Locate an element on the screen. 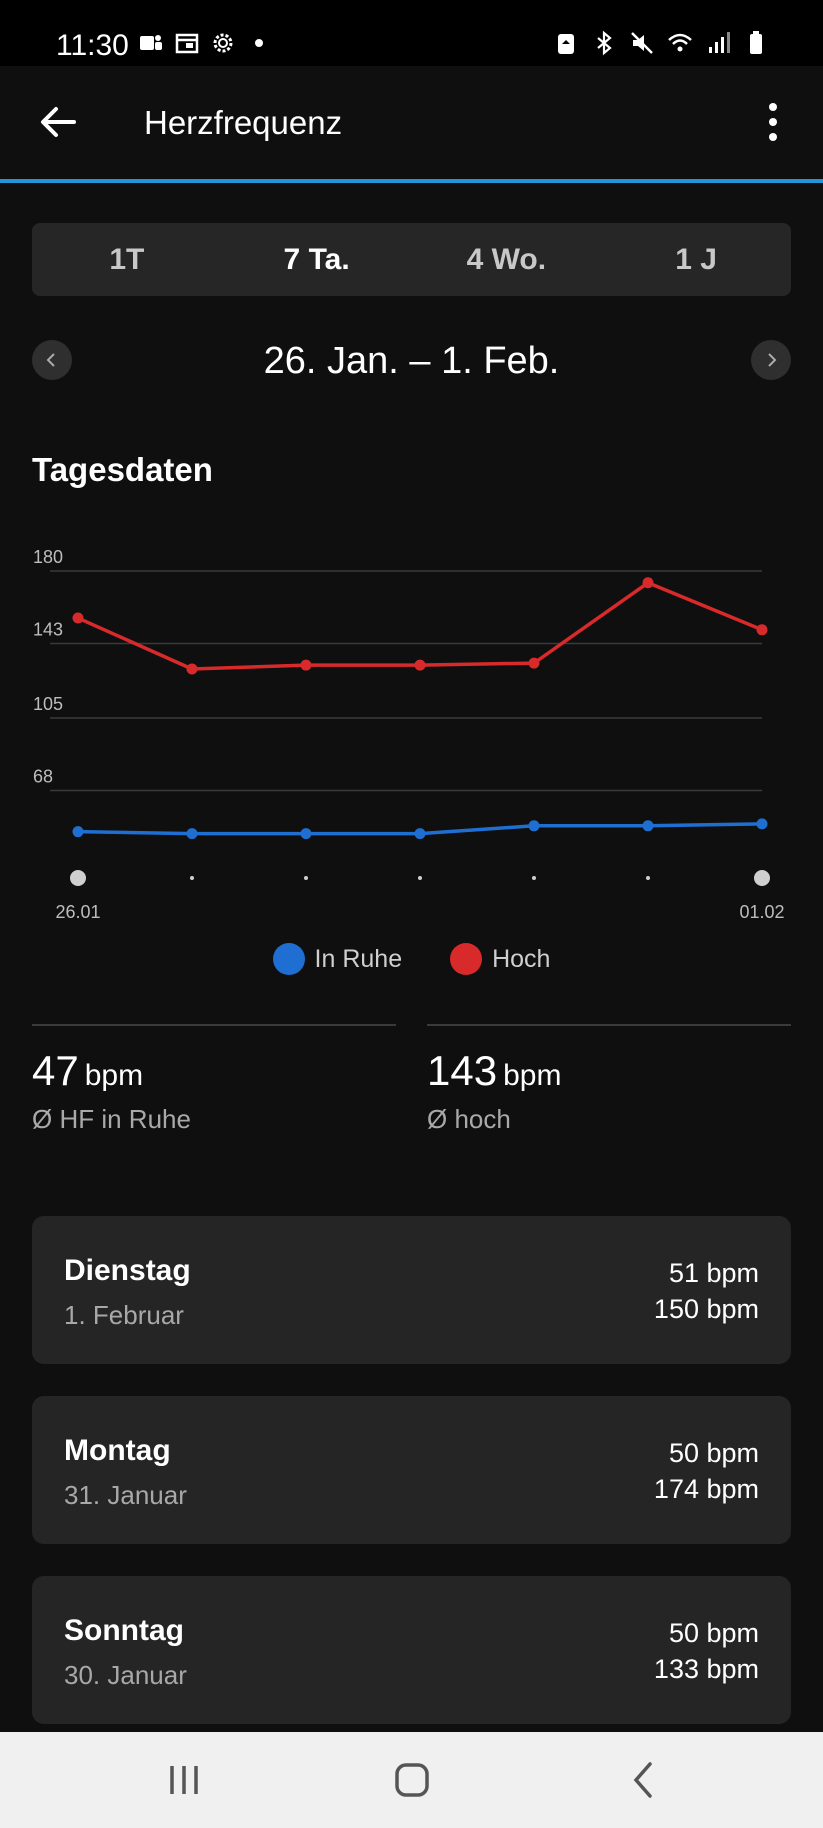  y-tick-label: 180 is located at coordinates (48, 557).